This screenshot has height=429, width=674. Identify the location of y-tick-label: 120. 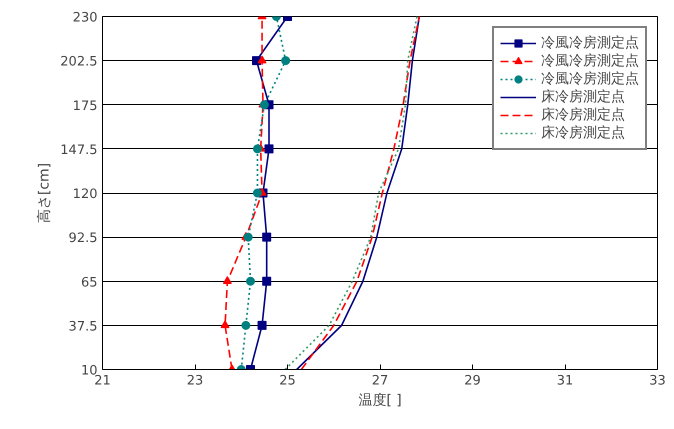
(85, 194).